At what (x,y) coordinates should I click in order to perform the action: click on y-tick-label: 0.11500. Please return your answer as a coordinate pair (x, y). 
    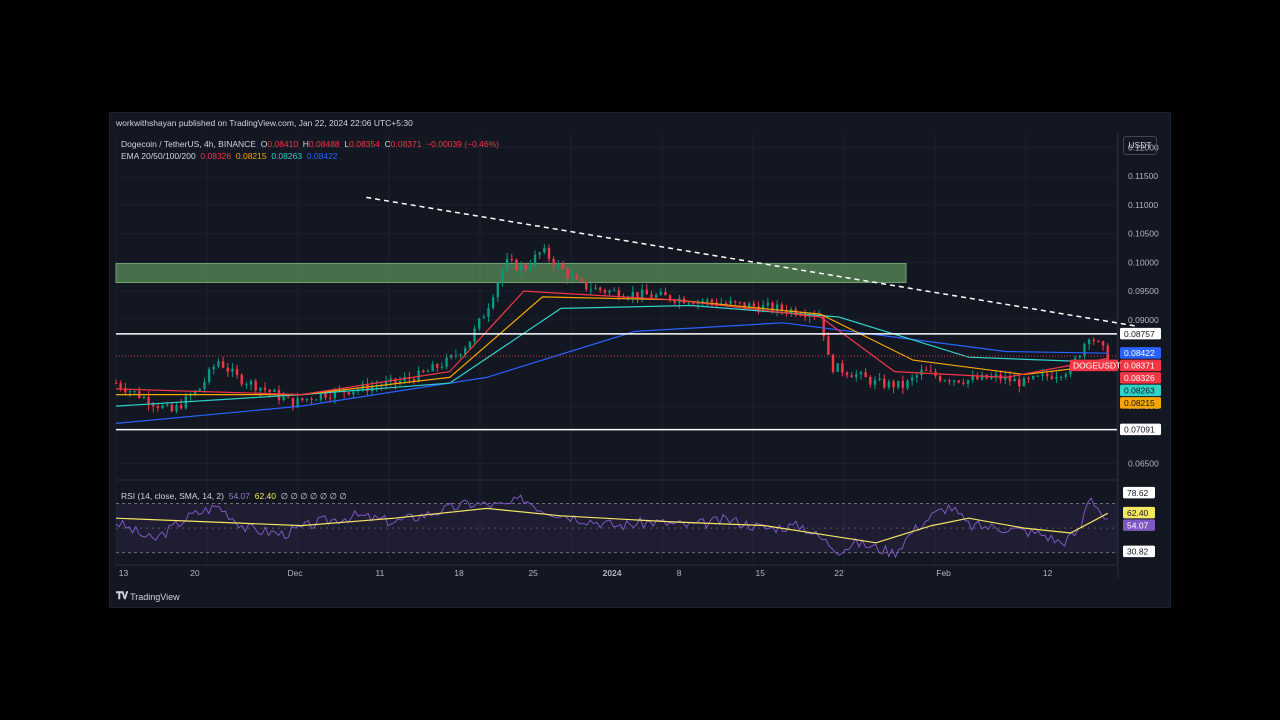
    Looking at the image, I should click on (1143, 176).